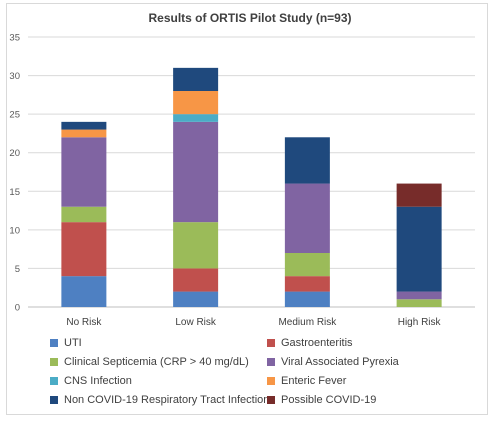 This screenshot has width=495, height=424. I want to click on x-tick-label: Low Risk, so click(196, 322).